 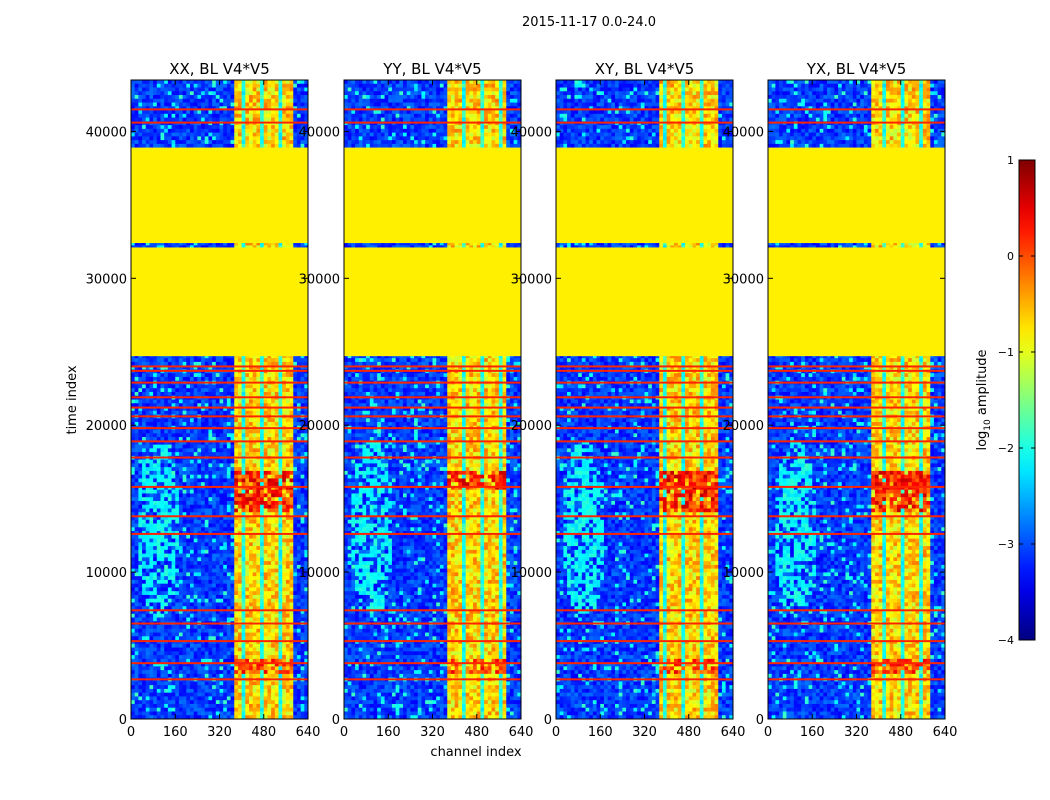 I want to click on heatmap-image, so click(x=219, y=399).